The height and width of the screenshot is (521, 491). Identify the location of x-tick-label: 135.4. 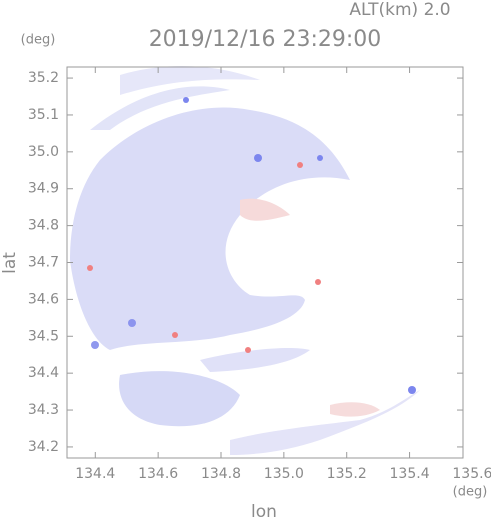
(410, 474).